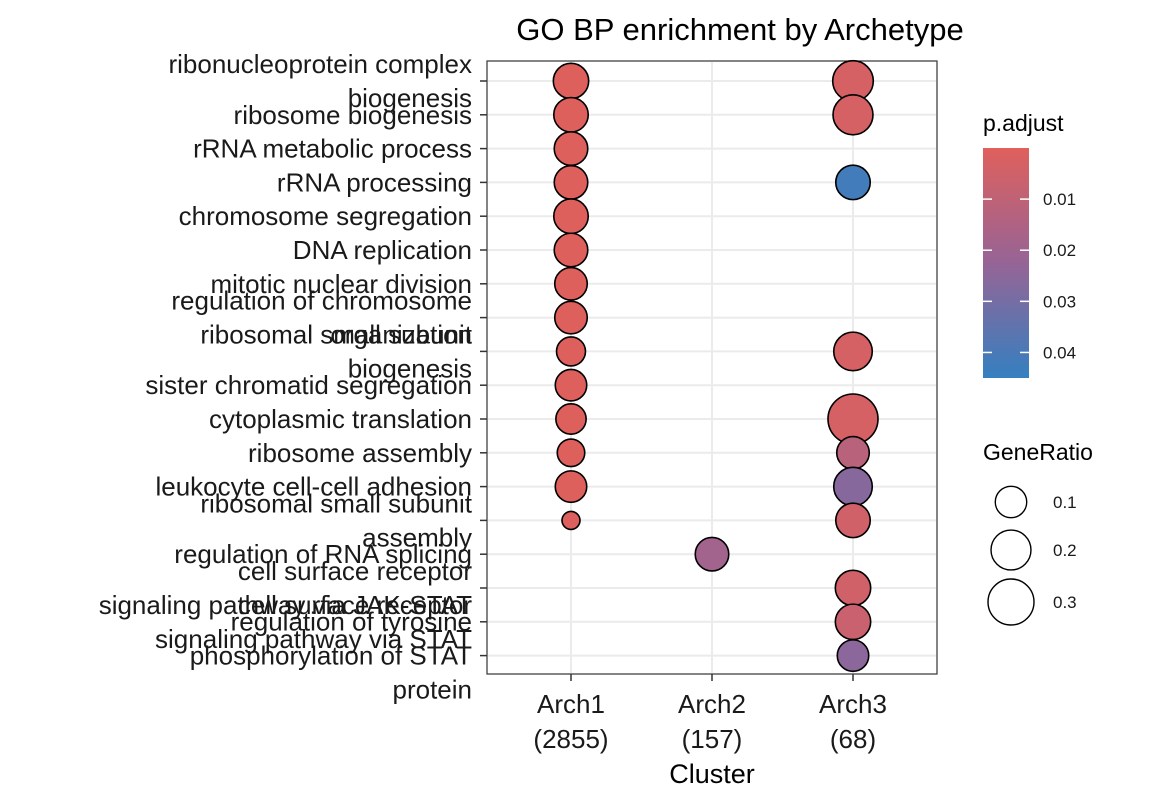  What do you see at coordinates (323, 554) in the screenshot?
I see `y-tick-label: regulation of RNA splicing` at bounding box center [323, 554].